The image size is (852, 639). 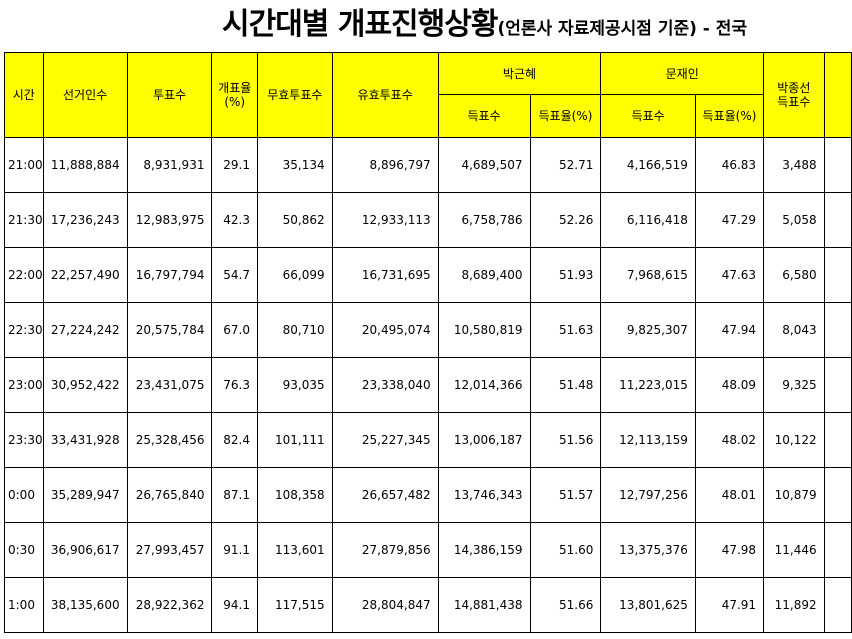 I want to click on cell-park-pct: 51.63, so click(x=565, y=330).